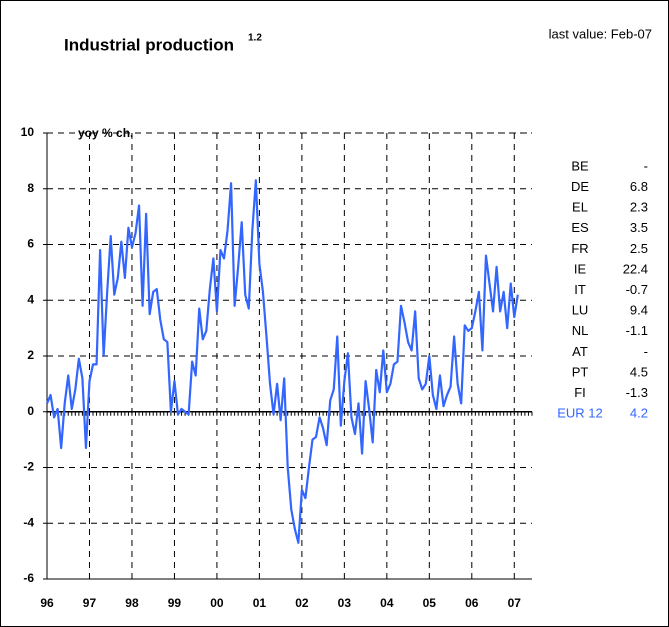 This screenshot has height=627, width=669. What do you see at coordinates (580, 413) in the screenshot?
I see `table-label: EUR 12` at bounding box center [580, 413].